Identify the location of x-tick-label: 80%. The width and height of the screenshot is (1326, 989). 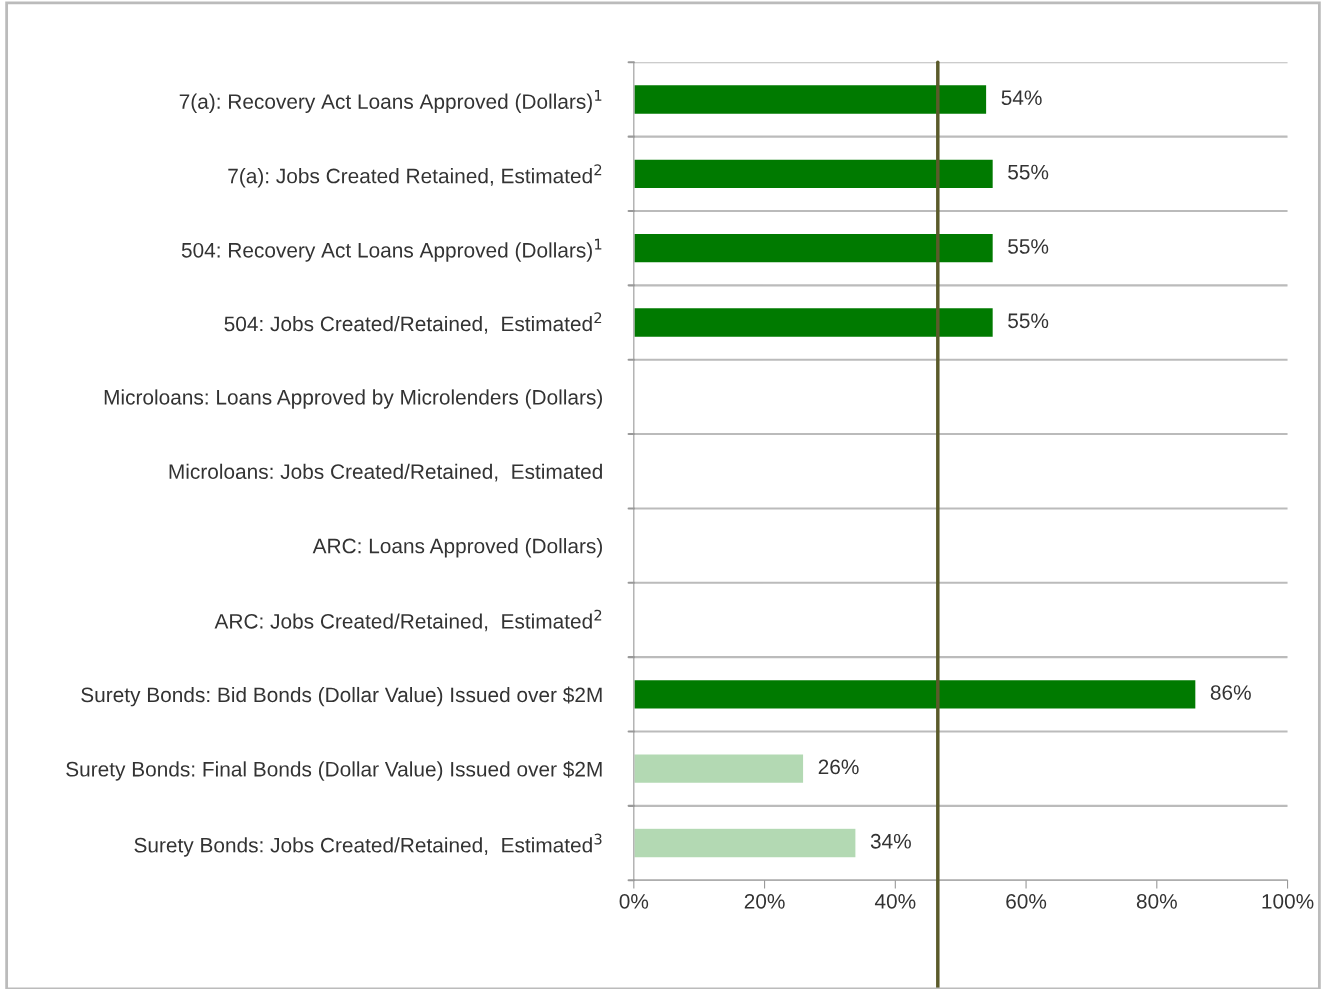
(1156, 901).